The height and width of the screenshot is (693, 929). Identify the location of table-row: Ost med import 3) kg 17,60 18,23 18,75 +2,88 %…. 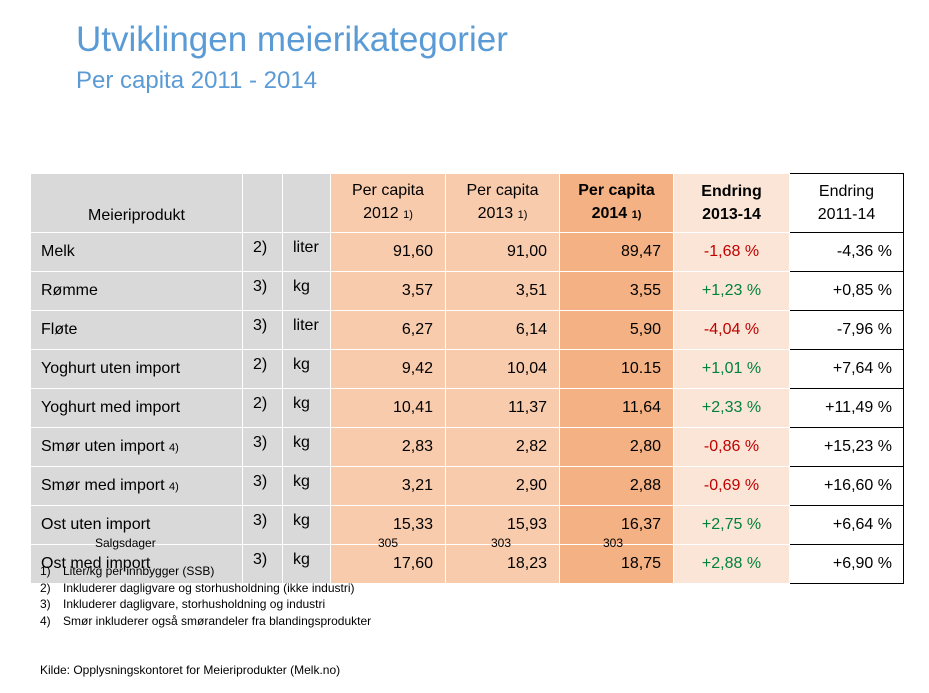
(467, 564).